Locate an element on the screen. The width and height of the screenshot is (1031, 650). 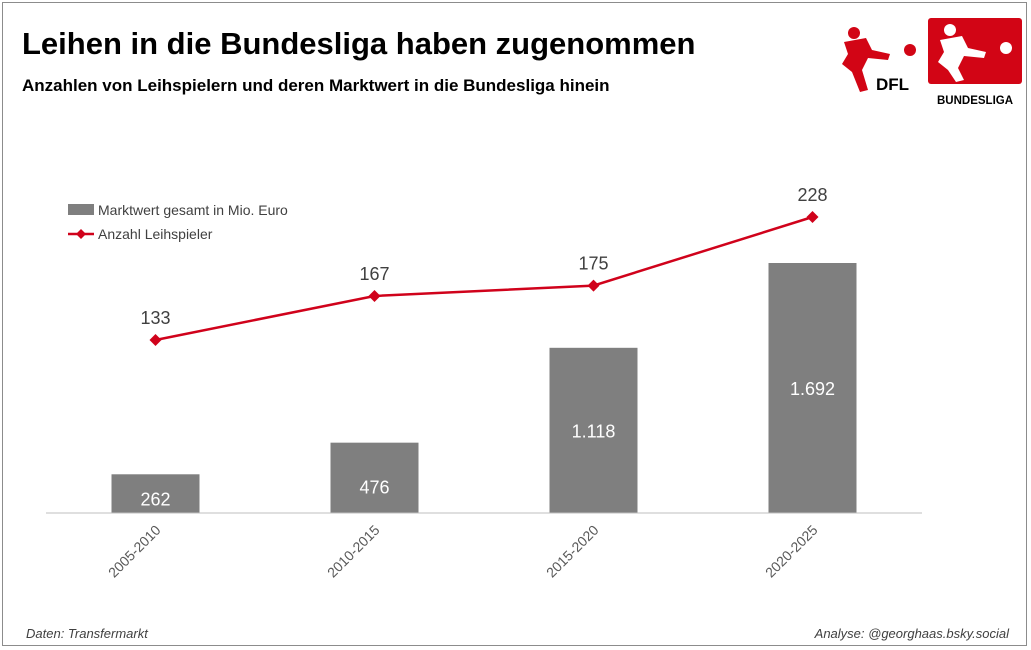
legend-label-line: Anzahl Leihspieler is located at coordinates (155, 234).